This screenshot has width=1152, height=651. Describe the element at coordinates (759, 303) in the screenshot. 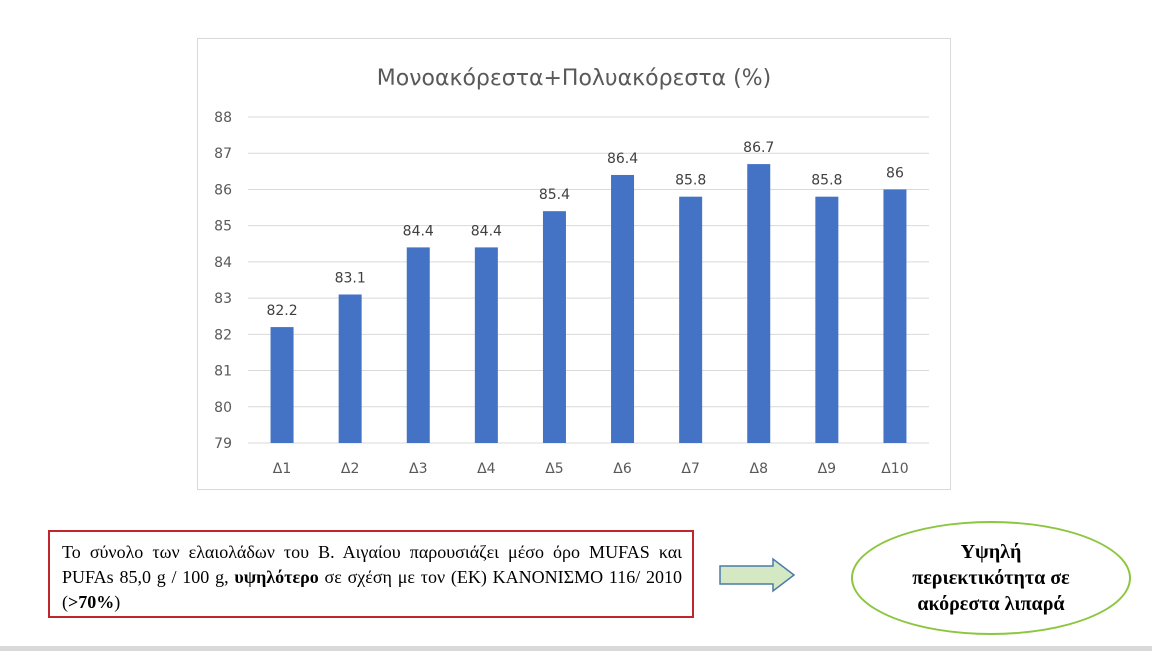

I see `bar-Δ8` at that location.